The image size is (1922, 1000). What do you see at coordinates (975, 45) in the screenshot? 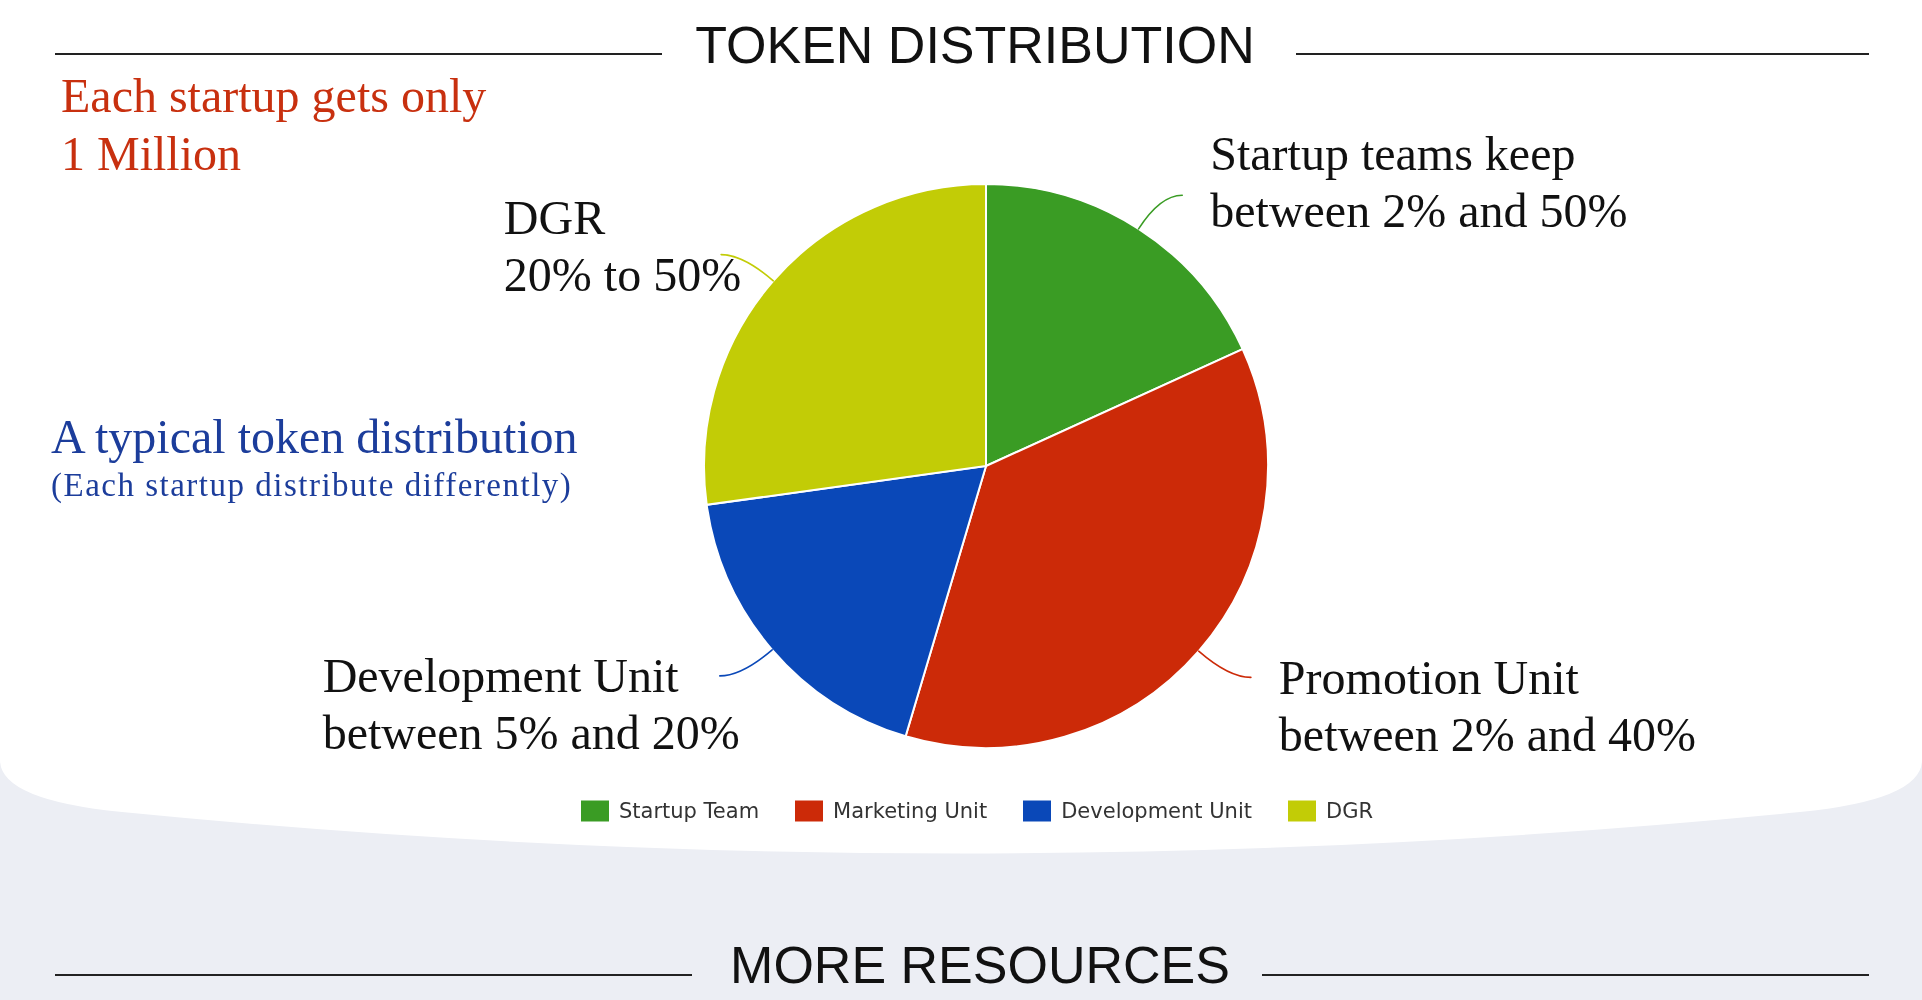
I see `chart-title: TOKEN DISTRIBUTION` at bounding box center [975, 45].